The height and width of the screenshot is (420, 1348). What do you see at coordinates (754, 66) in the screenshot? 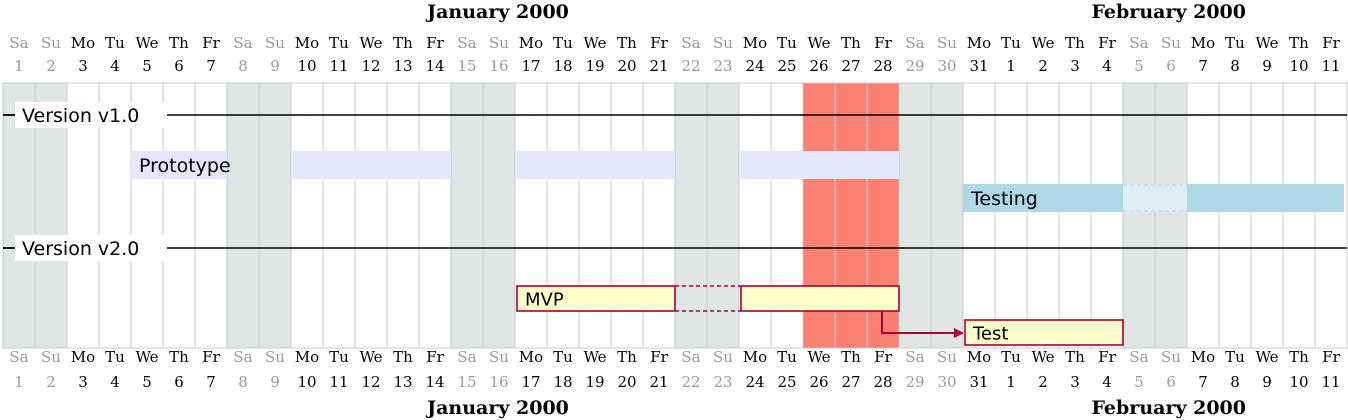
I see `top-day-number: 24` at bounding box center [754, 66].